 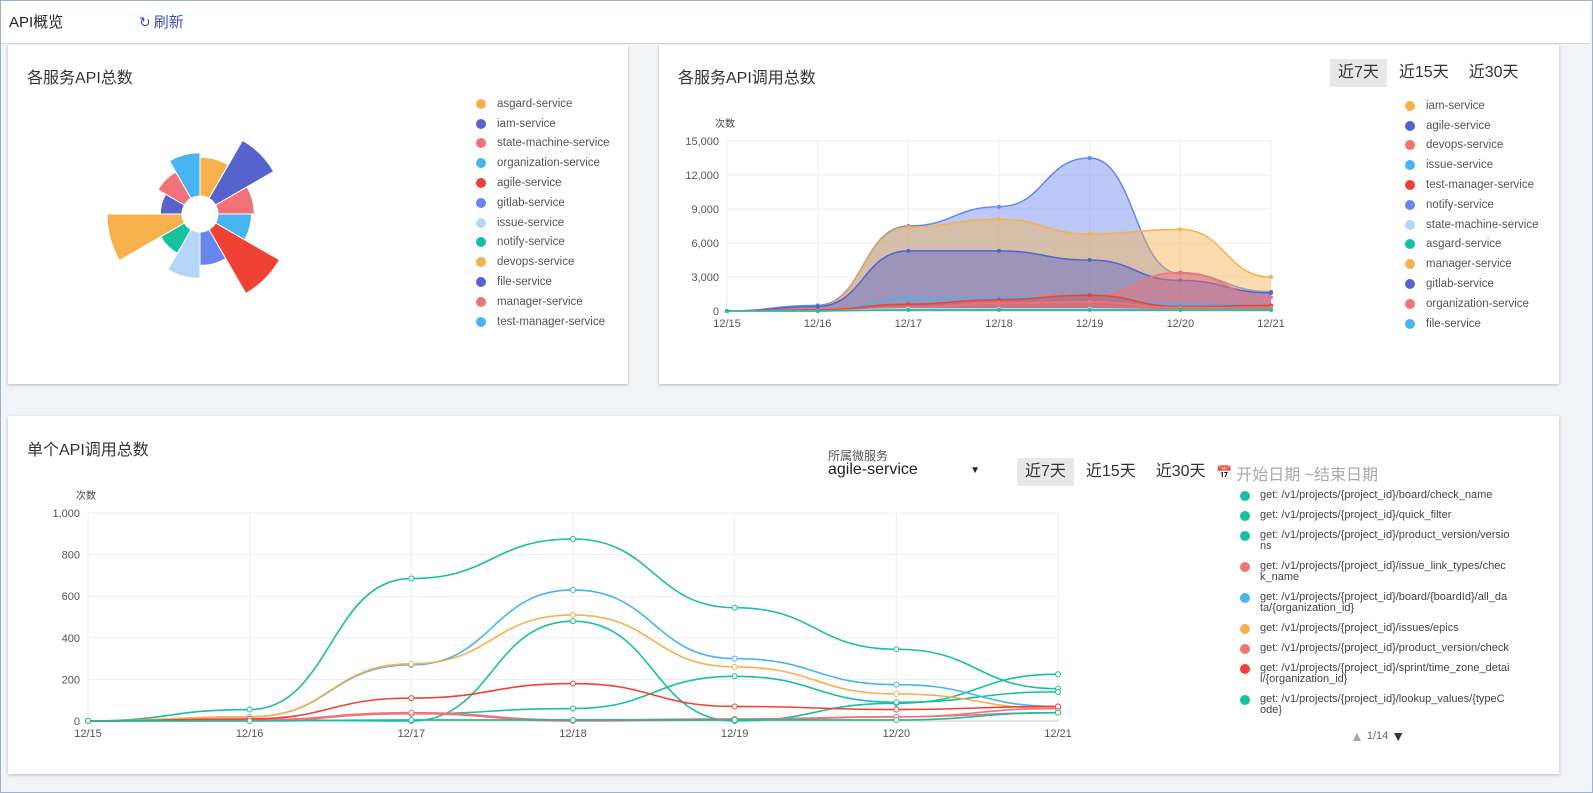 I want to click on caret-down-icon: ▼, so click(x=975, y=470).